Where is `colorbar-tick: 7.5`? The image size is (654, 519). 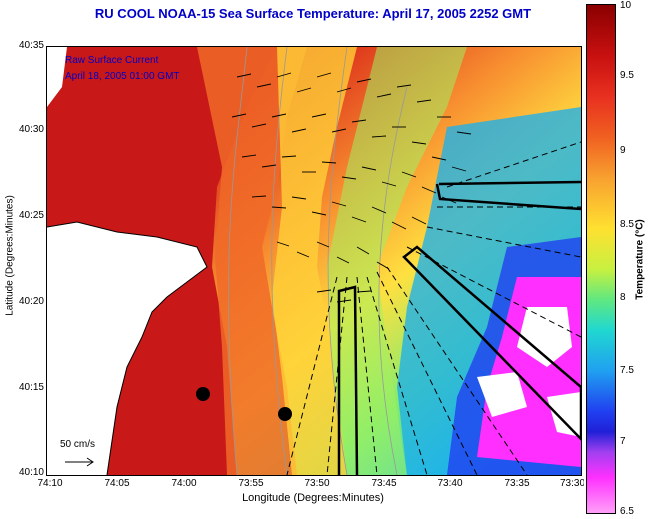
colorbar-tick: 7.5 is located at coordinates (627, 370).